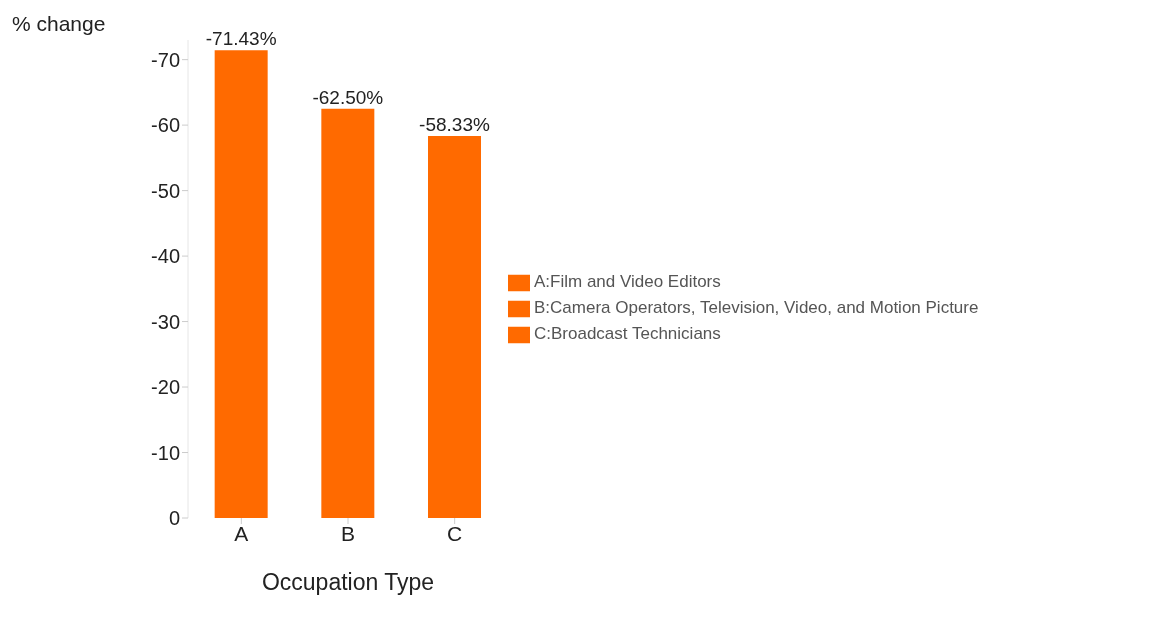  What do you see at coordinates (756, 307) in the screenshot?
I see `legend-label: B:Camera Operators, Television, Video, and Motion Picture` at bounding box center [756, 307].